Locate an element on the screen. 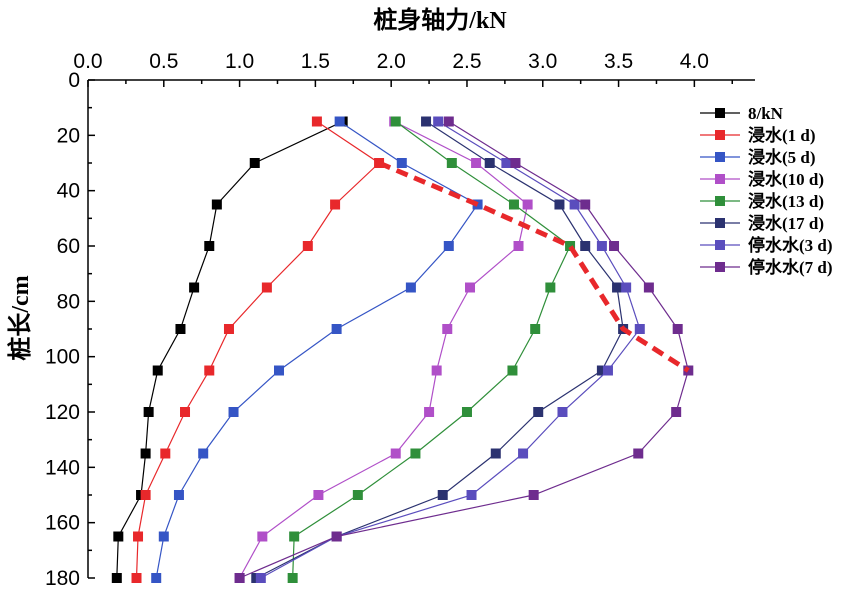 The width and height of the screenshot is (851, 589). legend-item: 浸水(10 d) is located at coordinates (762, 179).